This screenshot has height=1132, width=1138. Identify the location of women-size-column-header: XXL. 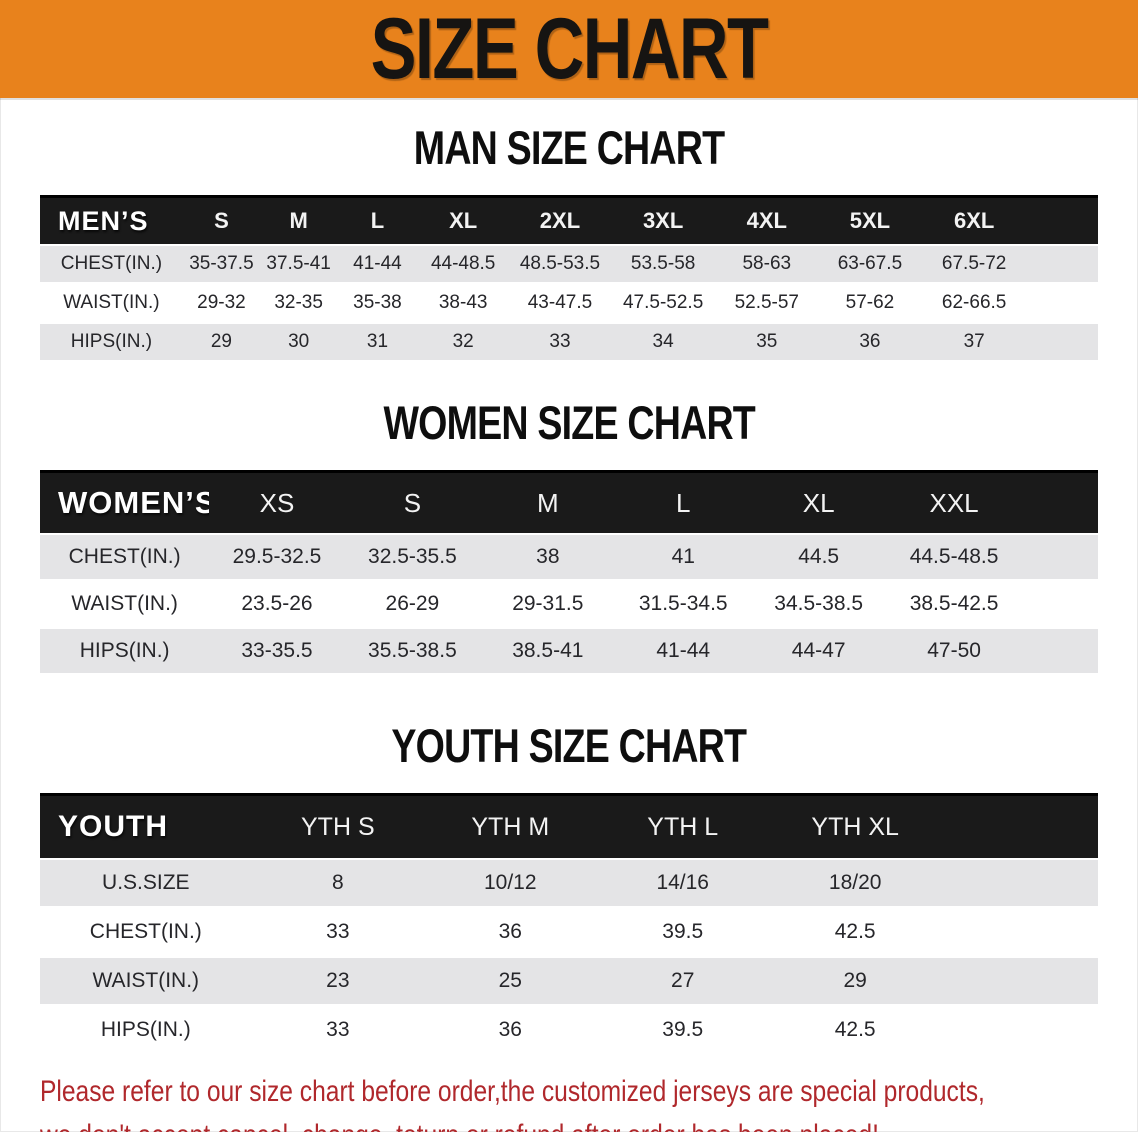
(954, 502).